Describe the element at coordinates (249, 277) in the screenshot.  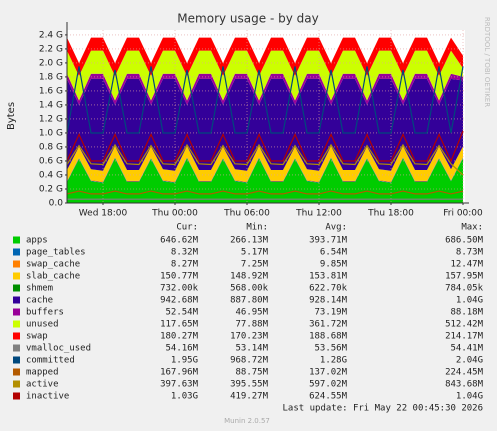
I see `legend-stat: 148.92M` at that location.